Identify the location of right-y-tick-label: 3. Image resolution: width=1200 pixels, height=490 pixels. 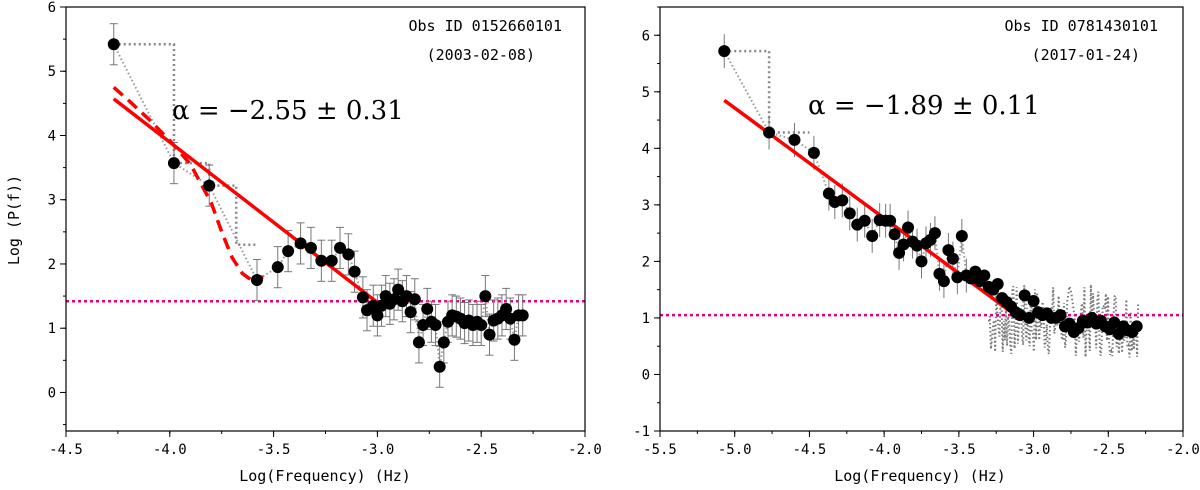
(646, 206).